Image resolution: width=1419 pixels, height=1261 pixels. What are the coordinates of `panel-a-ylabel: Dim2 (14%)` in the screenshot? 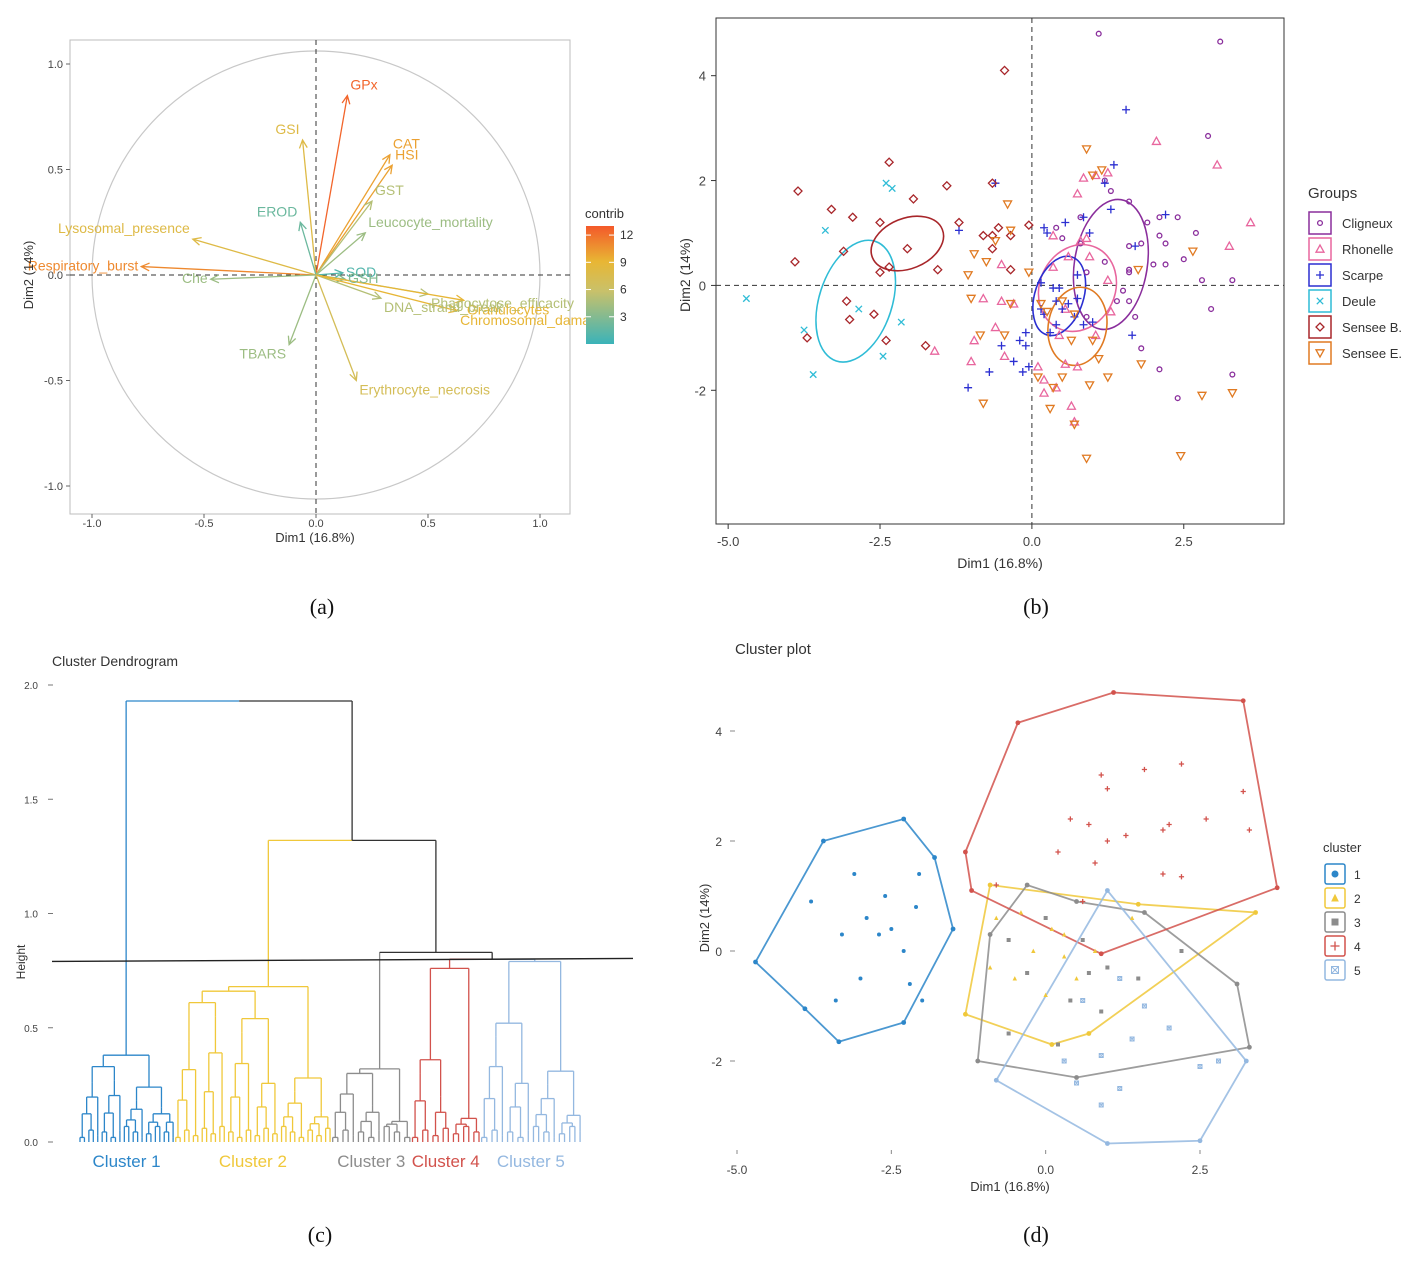 It's located at (28, 275).